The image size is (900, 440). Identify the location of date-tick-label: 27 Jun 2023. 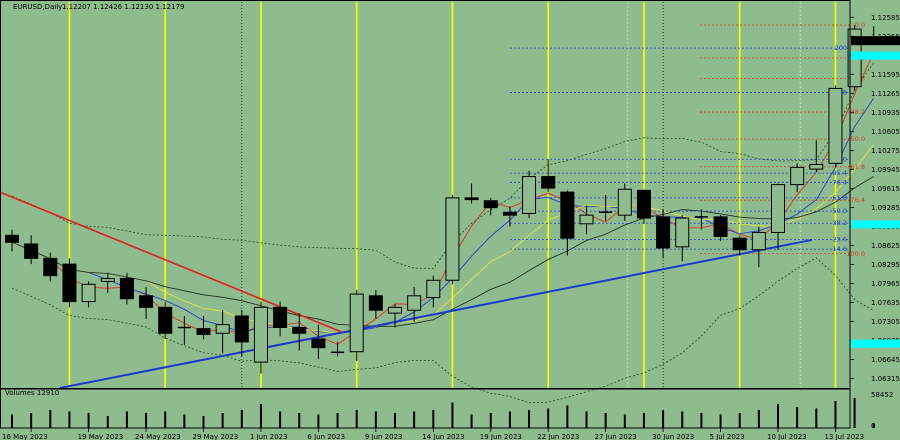
(616, 436).